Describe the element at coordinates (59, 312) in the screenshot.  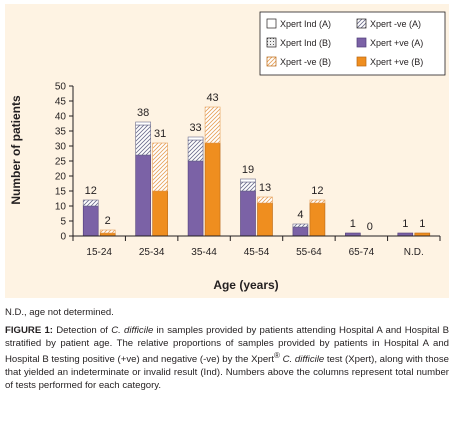
I see `figure-footnote: N.D., age not determined.` at that location.